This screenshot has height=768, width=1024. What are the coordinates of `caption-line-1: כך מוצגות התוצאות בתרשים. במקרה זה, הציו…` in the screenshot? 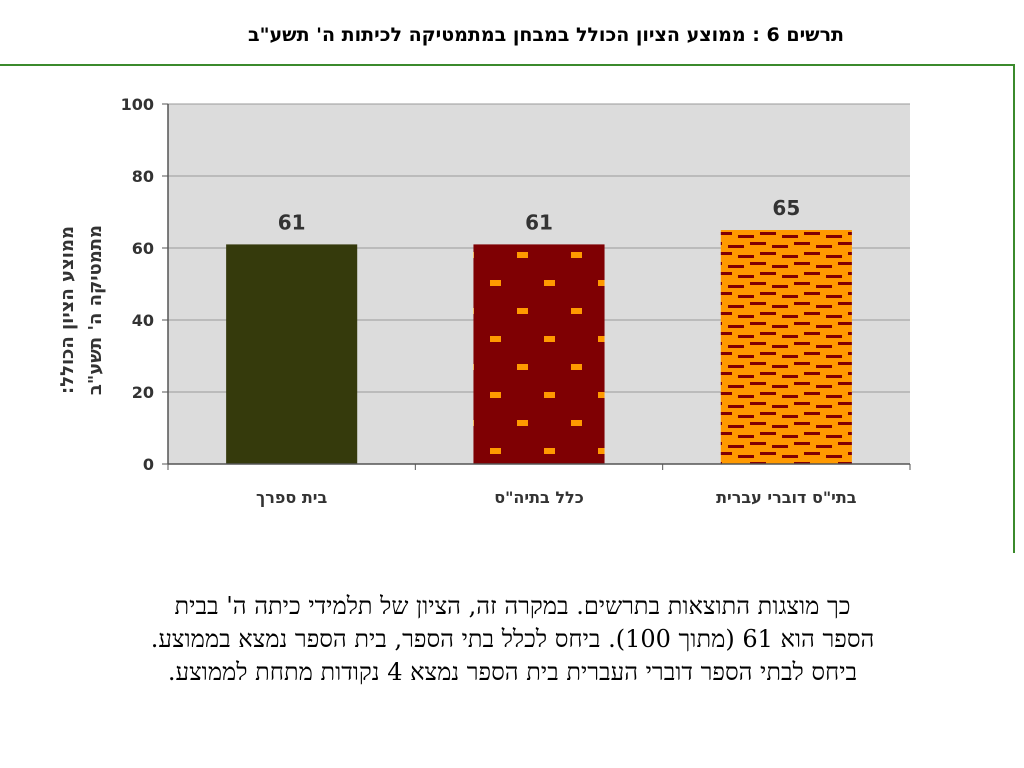 It's located at (512, 606).